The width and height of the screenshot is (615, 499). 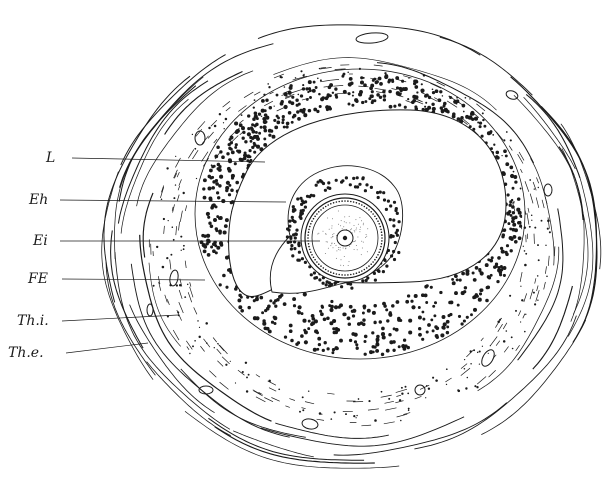 I want to click on ovum, so click(x=345, y=238).